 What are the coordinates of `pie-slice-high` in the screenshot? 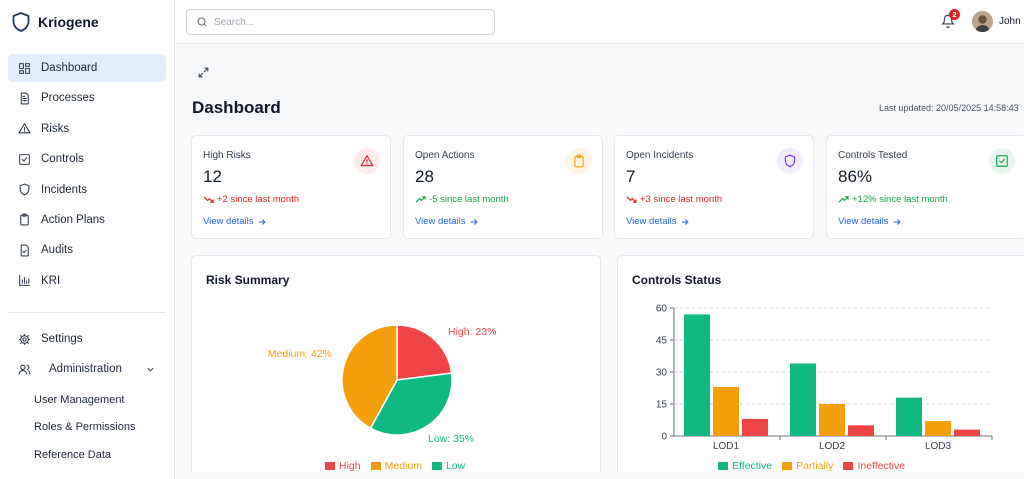 It's located at (424, 352).